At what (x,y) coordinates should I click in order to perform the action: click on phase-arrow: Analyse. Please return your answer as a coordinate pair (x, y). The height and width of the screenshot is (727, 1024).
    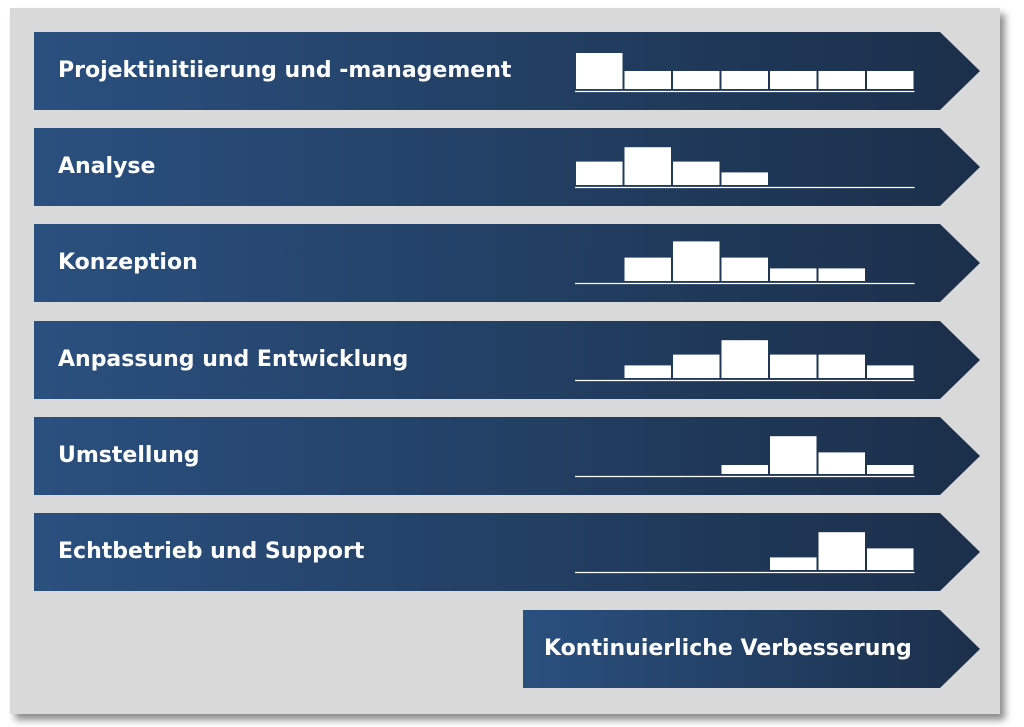
    Looking at the image, I should click on (507, 167).